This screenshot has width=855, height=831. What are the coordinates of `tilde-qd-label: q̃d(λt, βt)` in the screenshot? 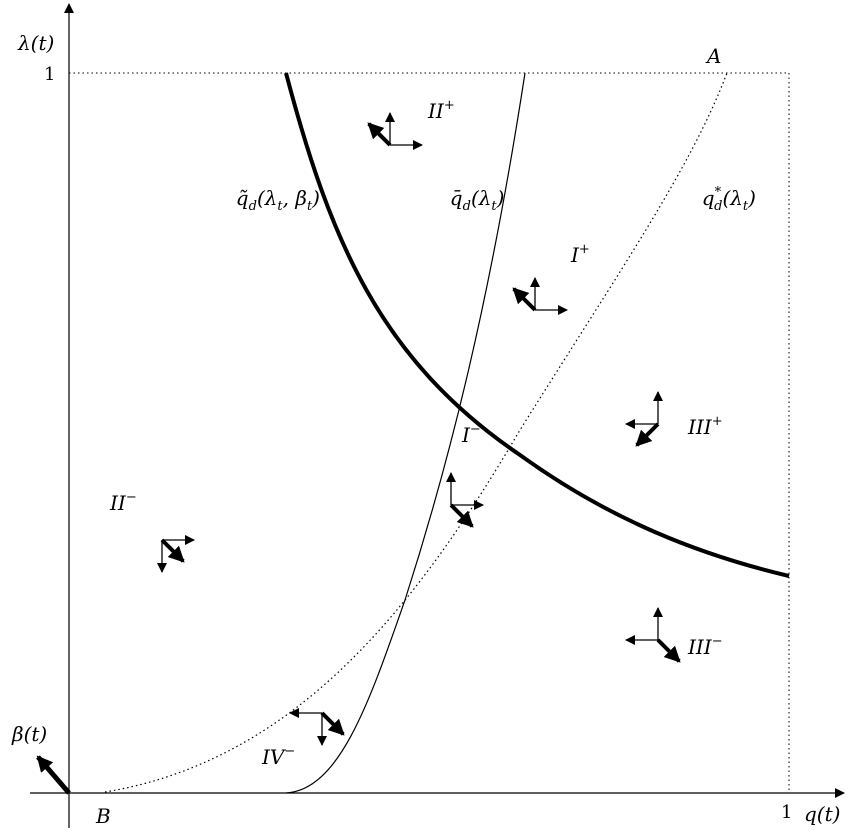 It's located at (271, 200).